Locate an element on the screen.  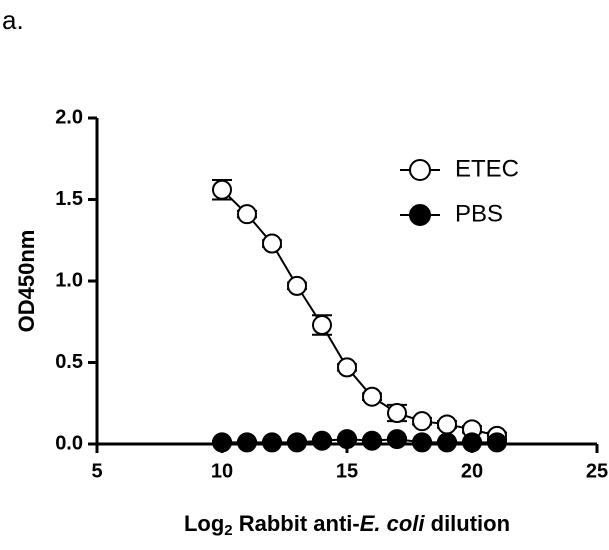
y-tick-label: 1.0 is located at coordinates (69, 280).